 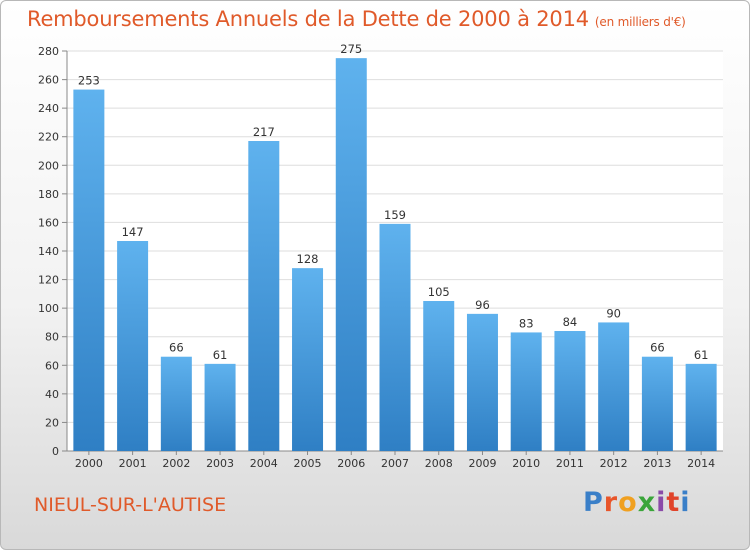 What do you see at coordinates (52, 337) in the screenshot?
I see `y-tick-label: 80` at bounding box center [52, 337].